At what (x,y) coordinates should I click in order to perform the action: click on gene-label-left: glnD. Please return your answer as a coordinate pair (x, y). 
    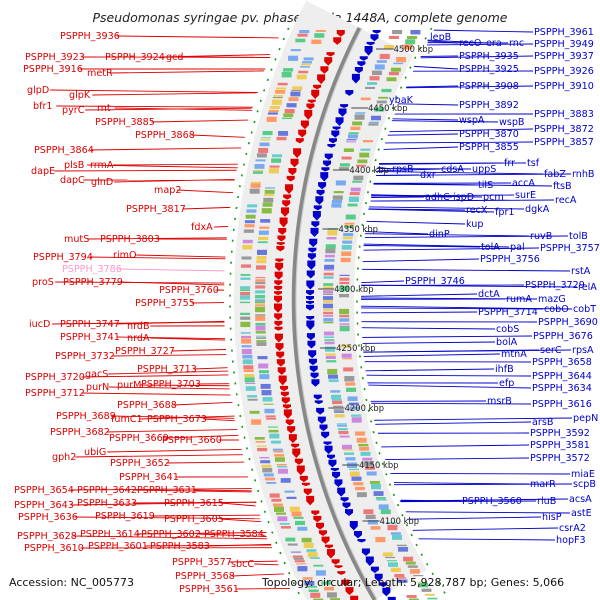
    Looking at the image, I should click on (102, 182).